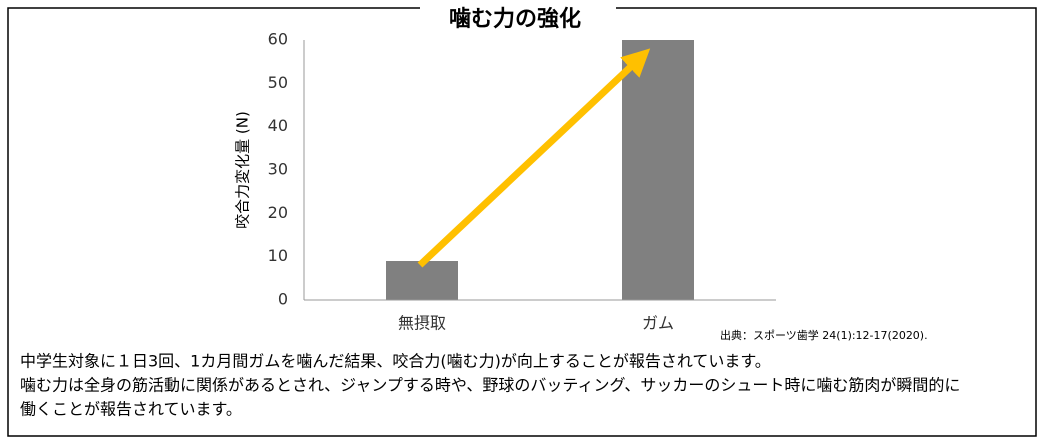  What do you see at coordinates (278, 212) in the screenshot?
I see `y-tick-label: 20` at bounding box center [278, 212].